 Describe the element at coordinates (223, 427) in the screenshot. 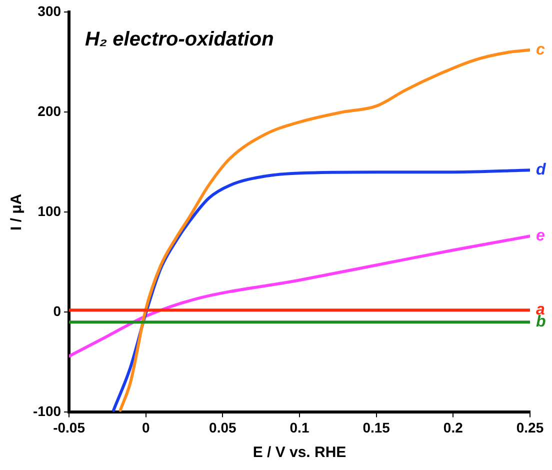

I see `x-tick-label: 0.05` at that location.